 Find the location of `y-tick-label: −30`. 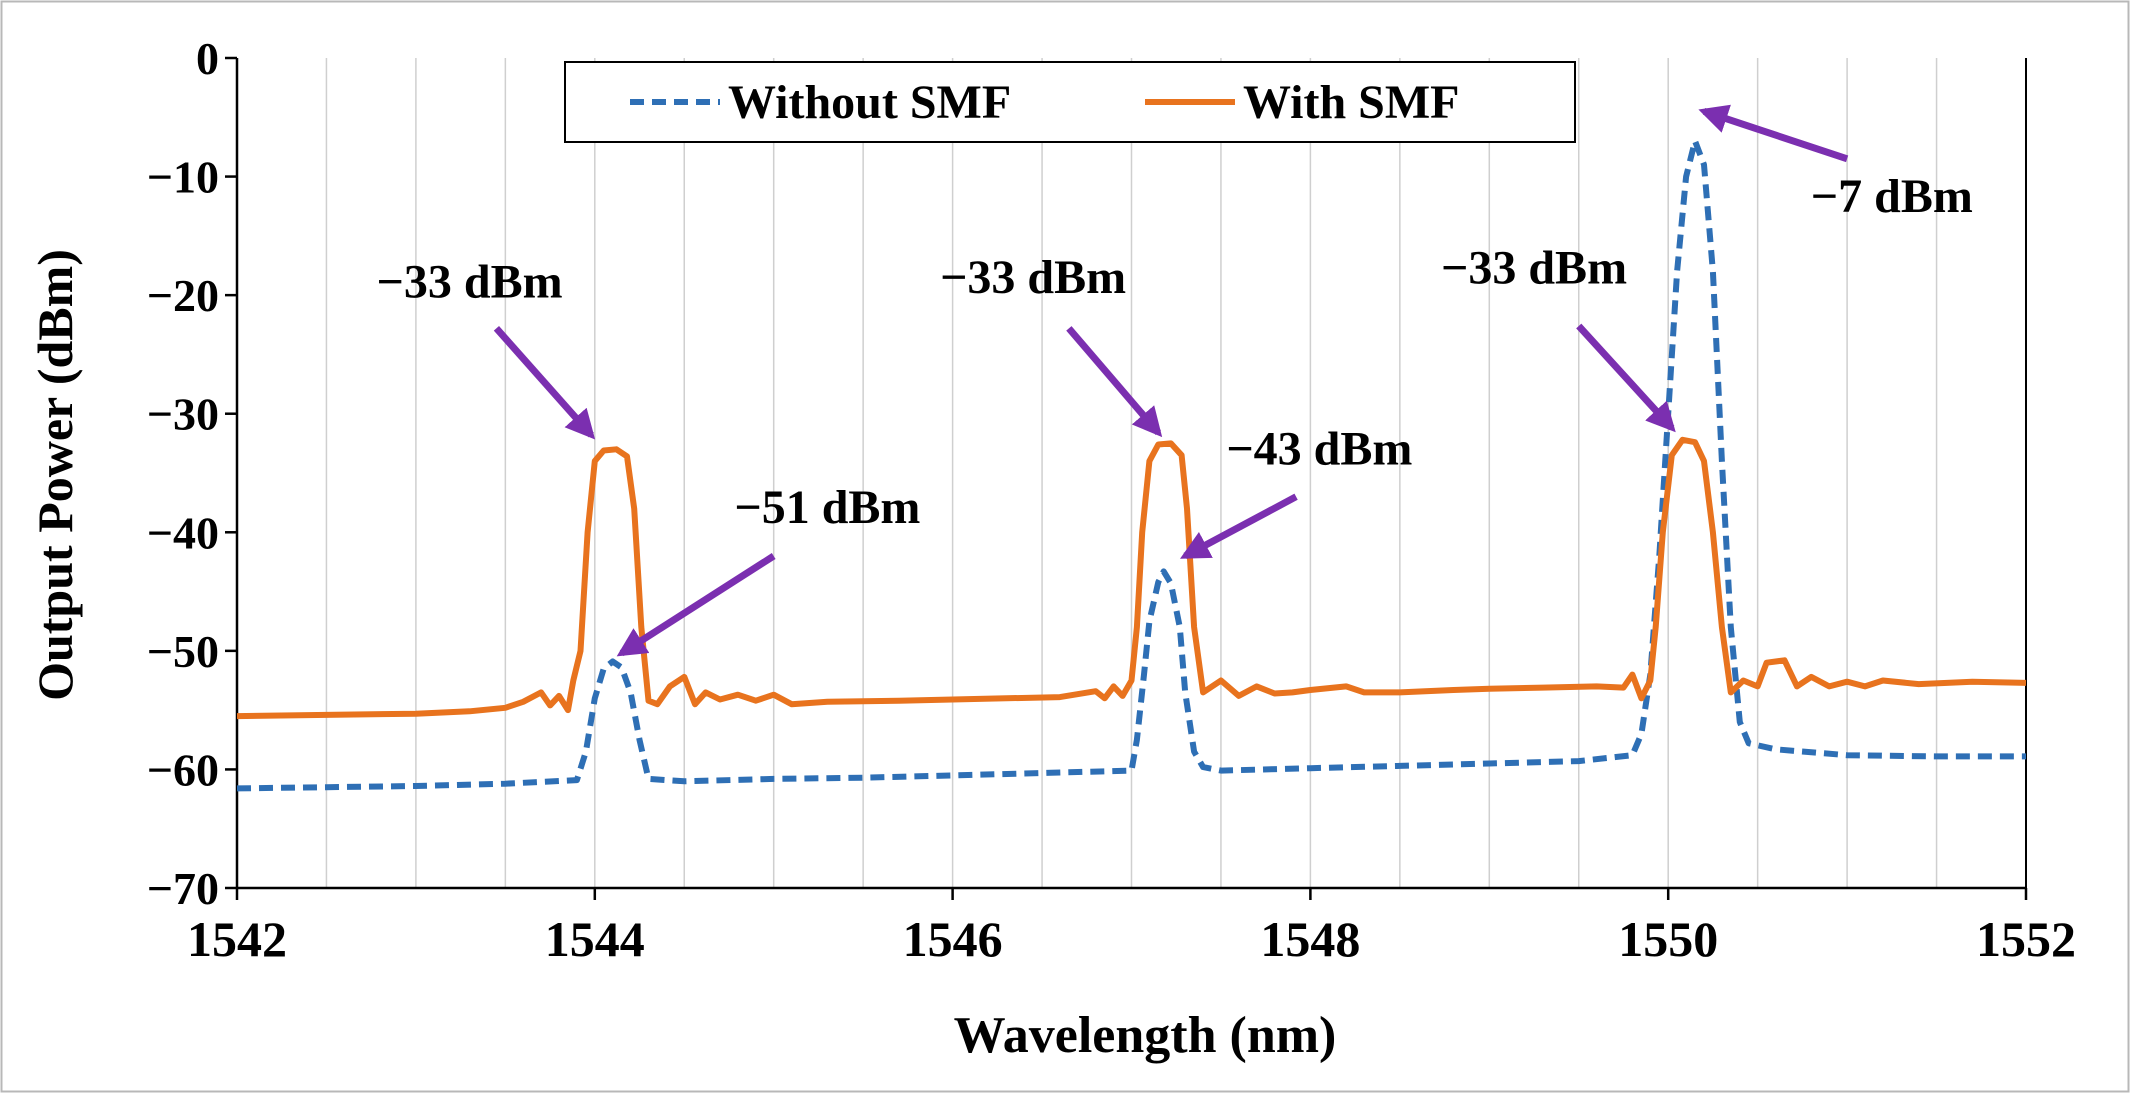

y-tick-label: −30 is located at coordinates (183, 414).